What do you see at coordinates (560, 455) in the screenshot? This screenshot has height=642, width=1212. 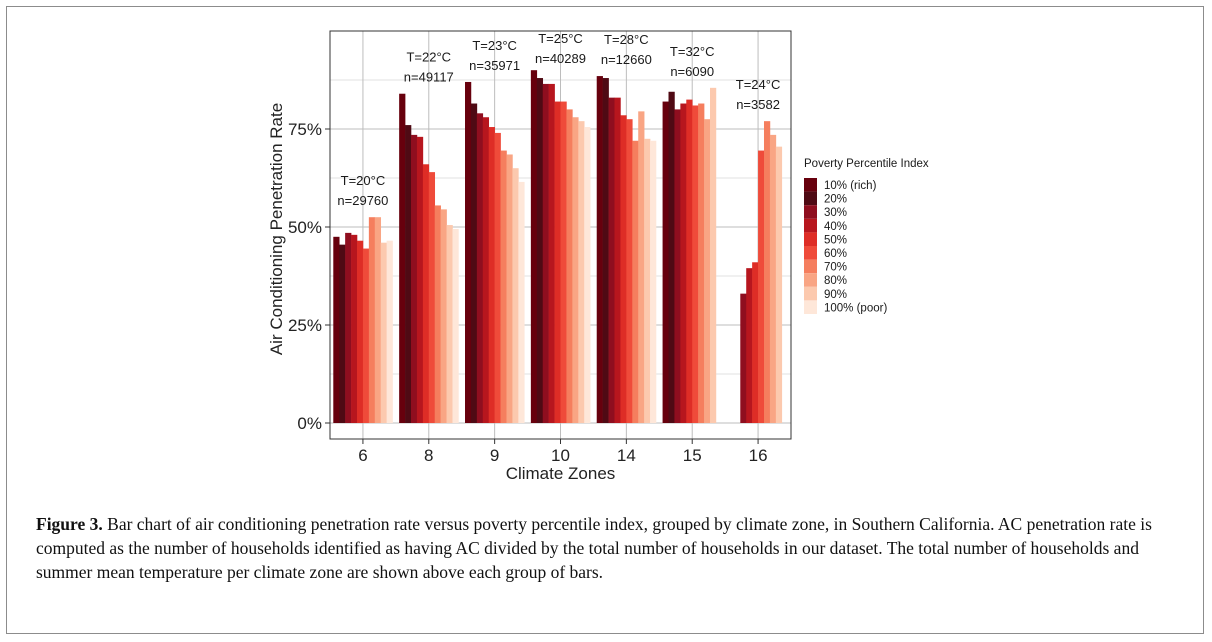 I see `x-tick-label: 10` at bounding box center [560, 455].